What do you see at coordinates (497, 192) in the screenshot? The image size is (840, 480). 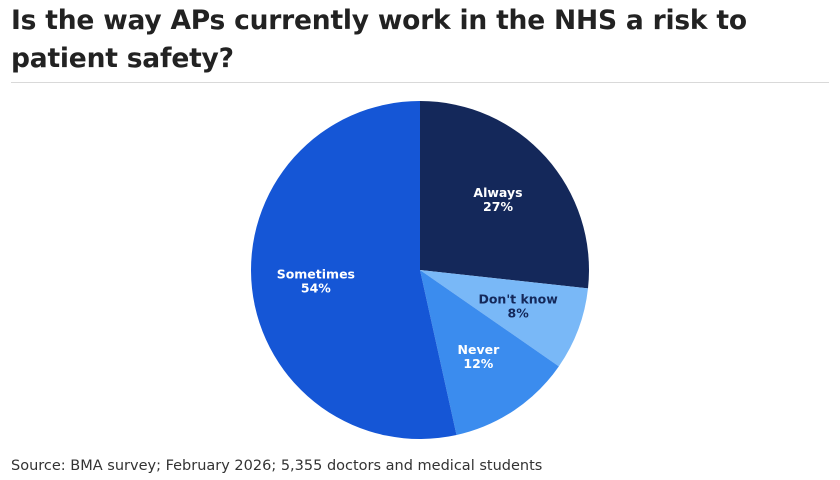 I see `slice-label-always: Always` at bounding box center [497, 192].